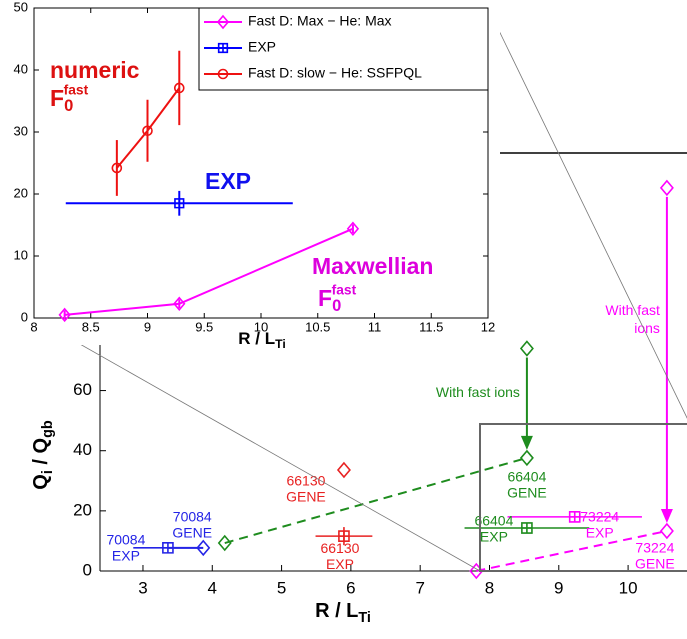 The width and height of the screenshot is (687, 639). Describe the element at coordinates (212, 587) in the screenshot. I see `x-tick-label: 4` at that location.